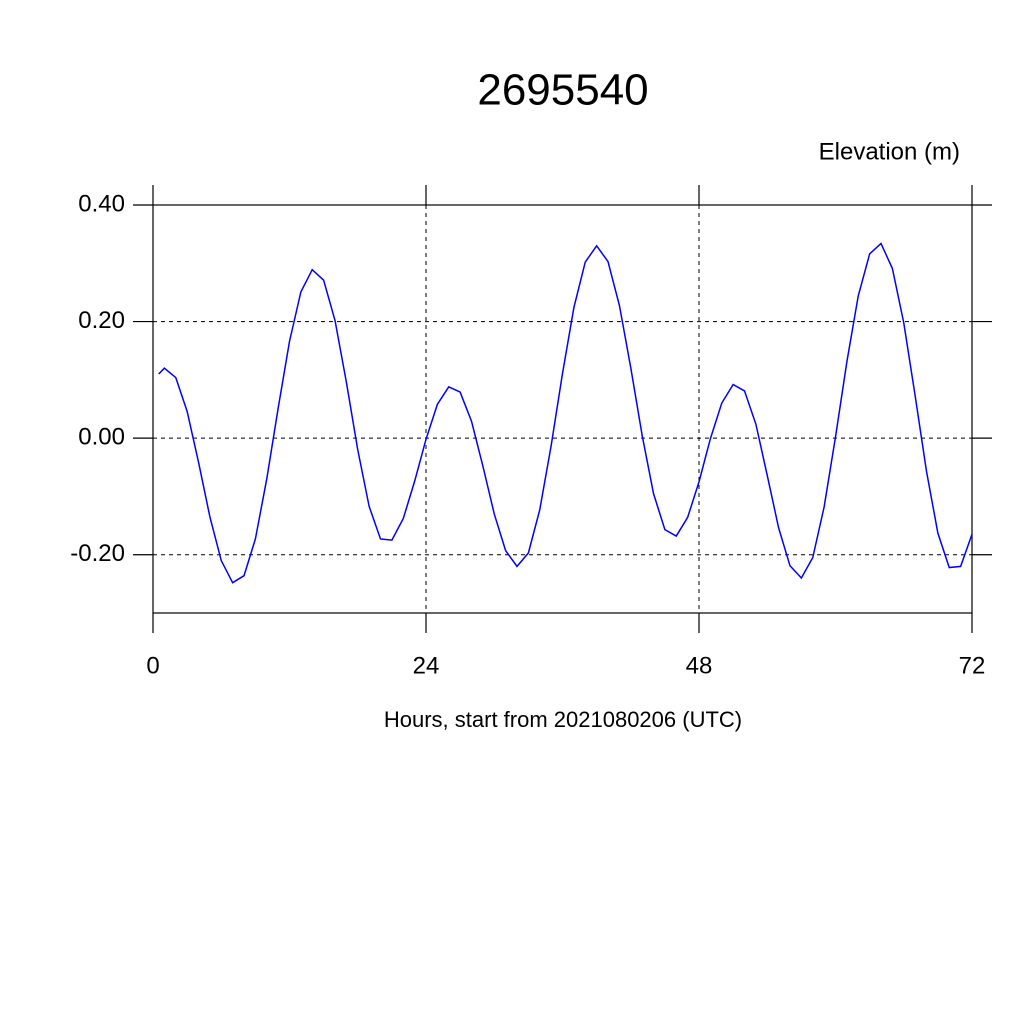 The width and height of the screenshot is (1024, 1024). What do you see at coordinates (97, 553) in the screenshot?
I see `y-tick-label: -0.20` at bounding box center [97, 553].